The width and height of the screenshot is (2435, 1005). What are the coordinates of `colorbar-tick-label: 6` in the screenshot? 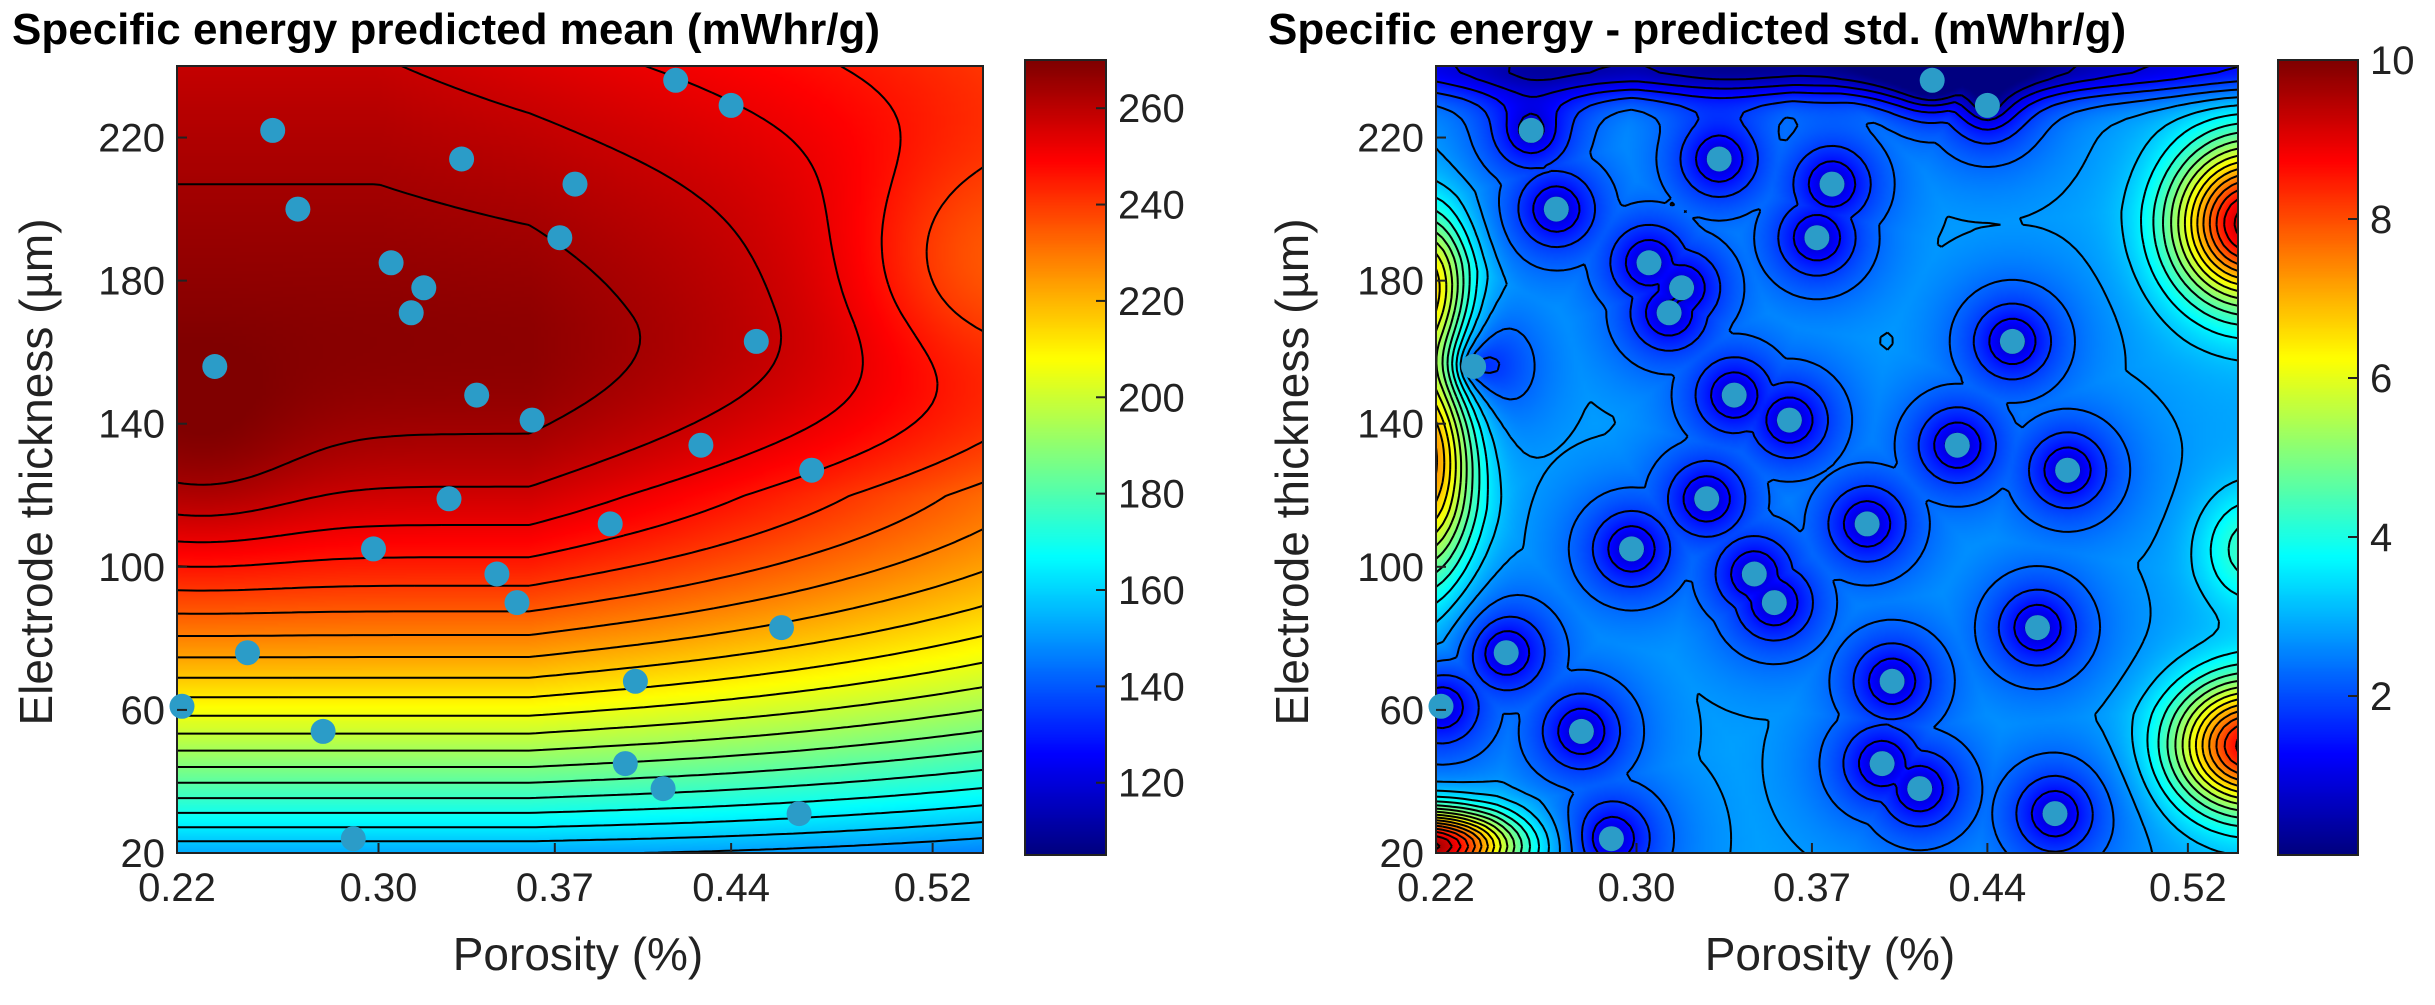 It's located at (2381, 379).